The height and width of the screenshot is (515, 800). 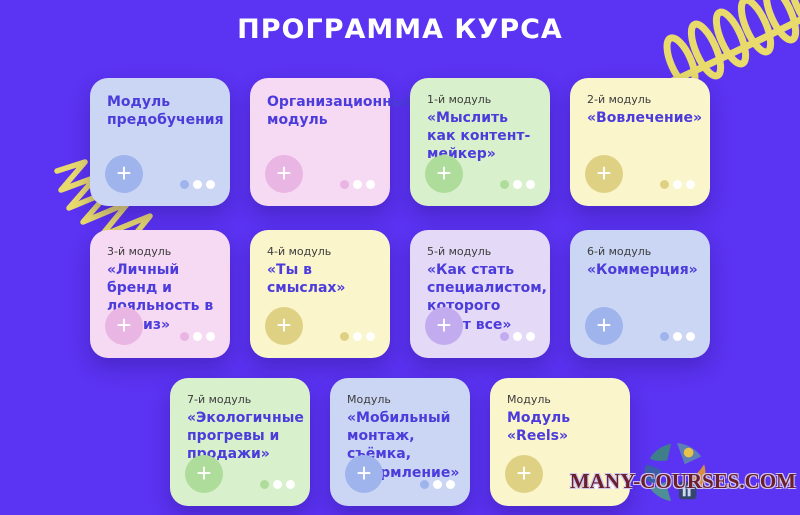 I want to click on module-title: «Экологичные прогревы и продажи», so click(x=245, y=436).